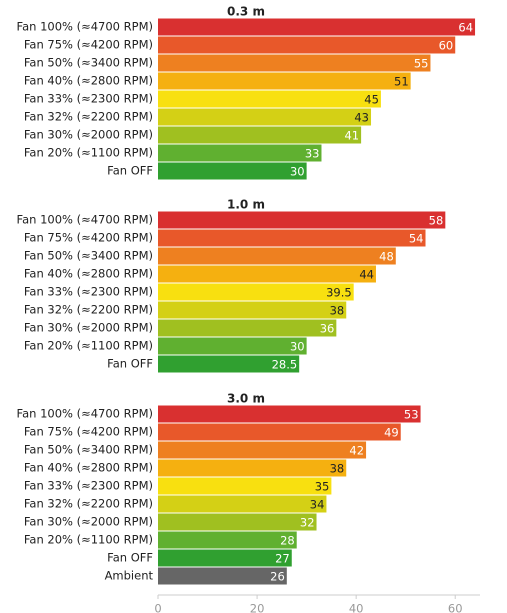  Describe the element at coordinates (257, 607) in the screenshot. I see `x-tick-label: 20` at that location.